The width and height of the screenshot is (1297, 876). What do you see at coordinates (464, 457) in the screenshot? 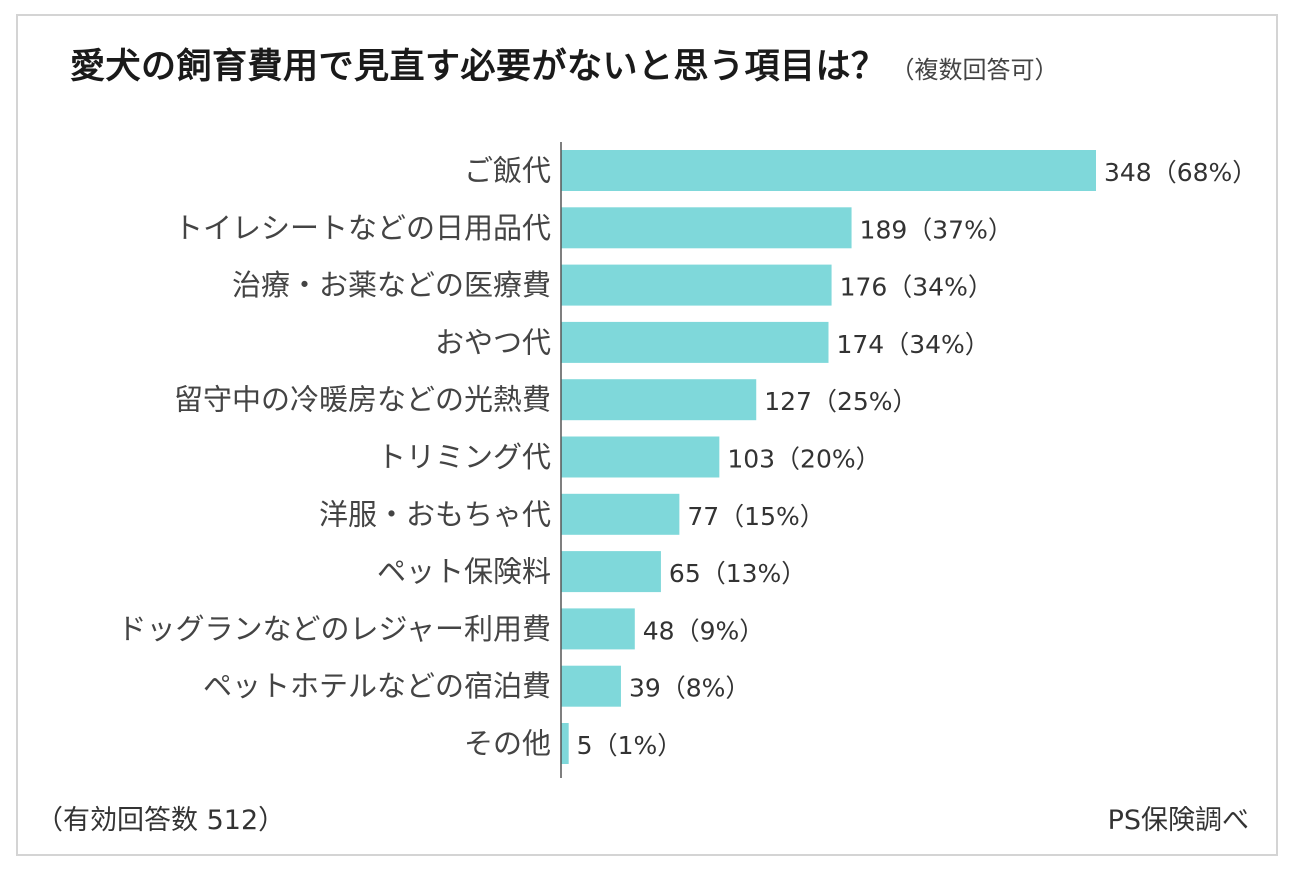
I see `category-label-6: トリミング代` at bounding box center [464, 457].